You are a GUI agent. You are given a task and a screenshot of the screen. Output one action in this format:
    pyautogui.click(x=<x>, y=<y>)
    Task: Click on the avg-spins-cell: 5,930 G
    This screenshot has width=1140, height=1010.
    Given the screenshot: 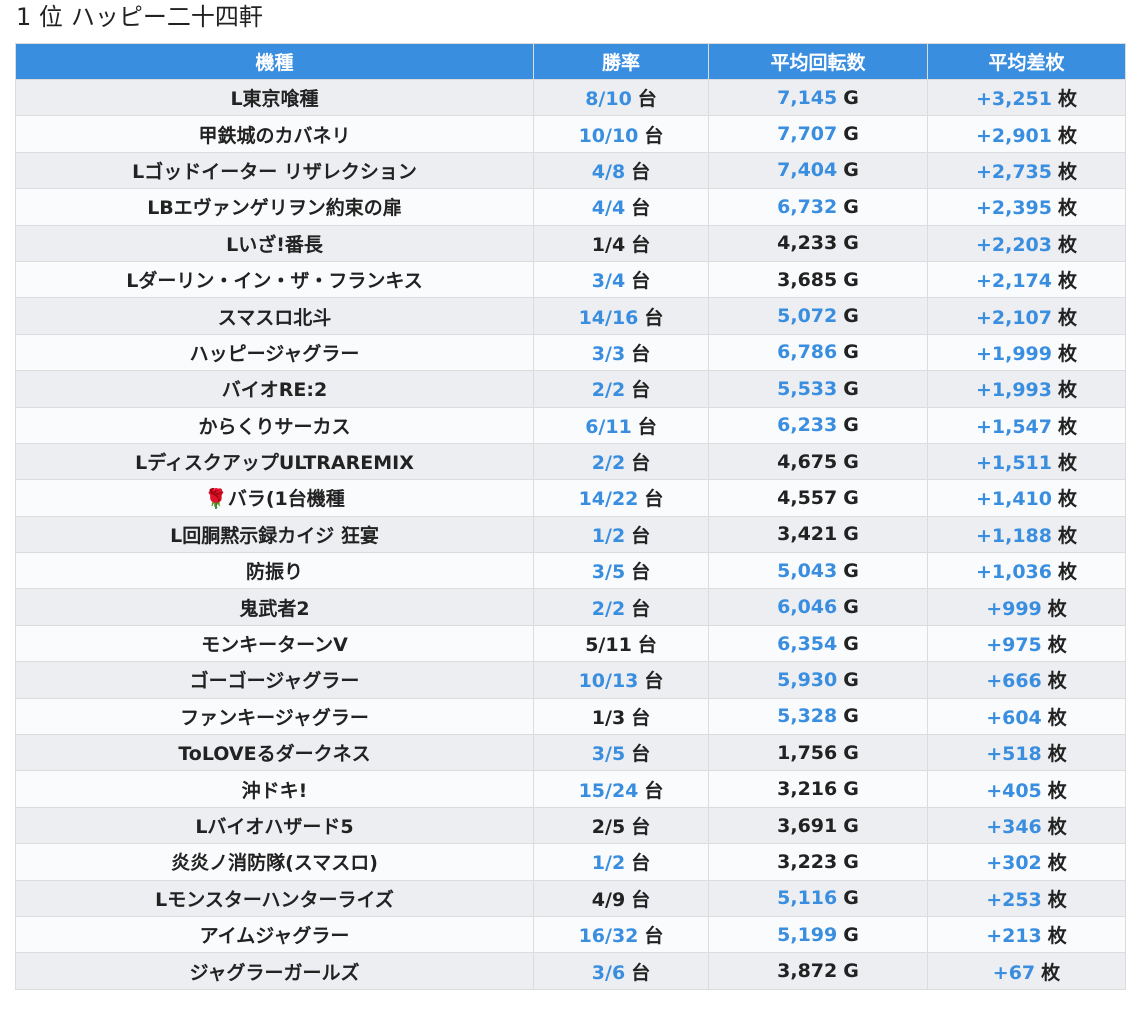 What is the action you would take?
    pyautogui.click(x=818, y=680)
    